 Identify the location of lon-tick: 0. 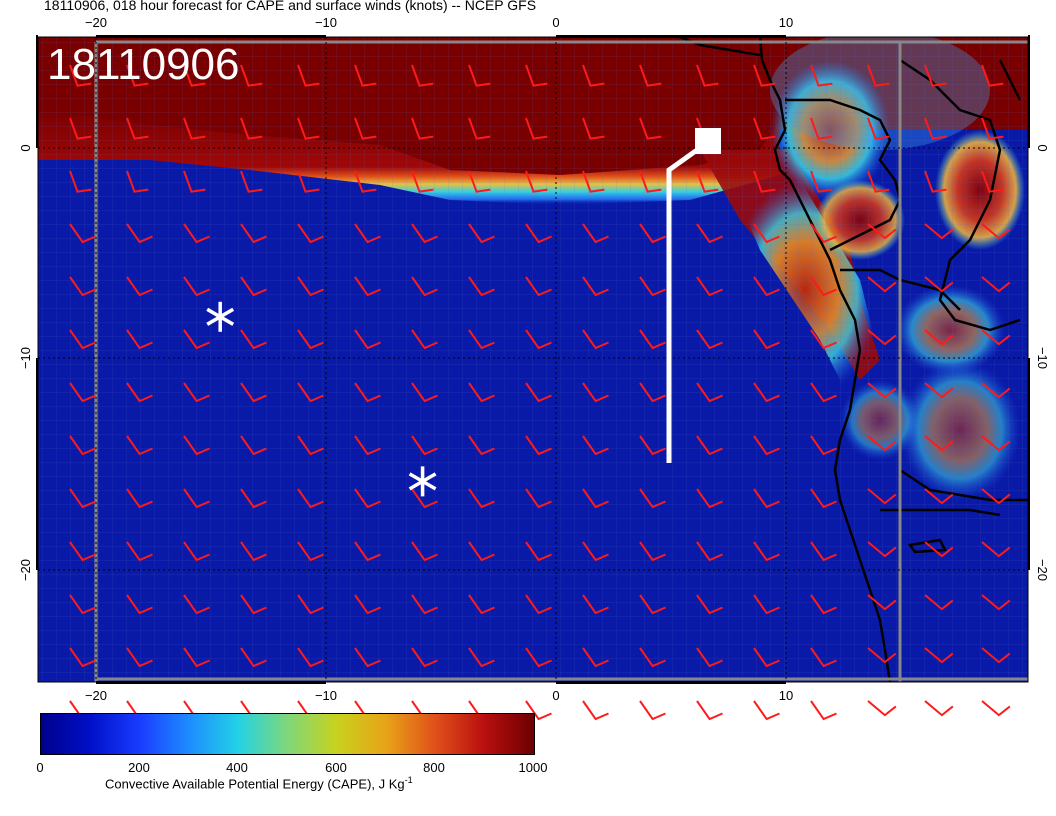
(555, 695).